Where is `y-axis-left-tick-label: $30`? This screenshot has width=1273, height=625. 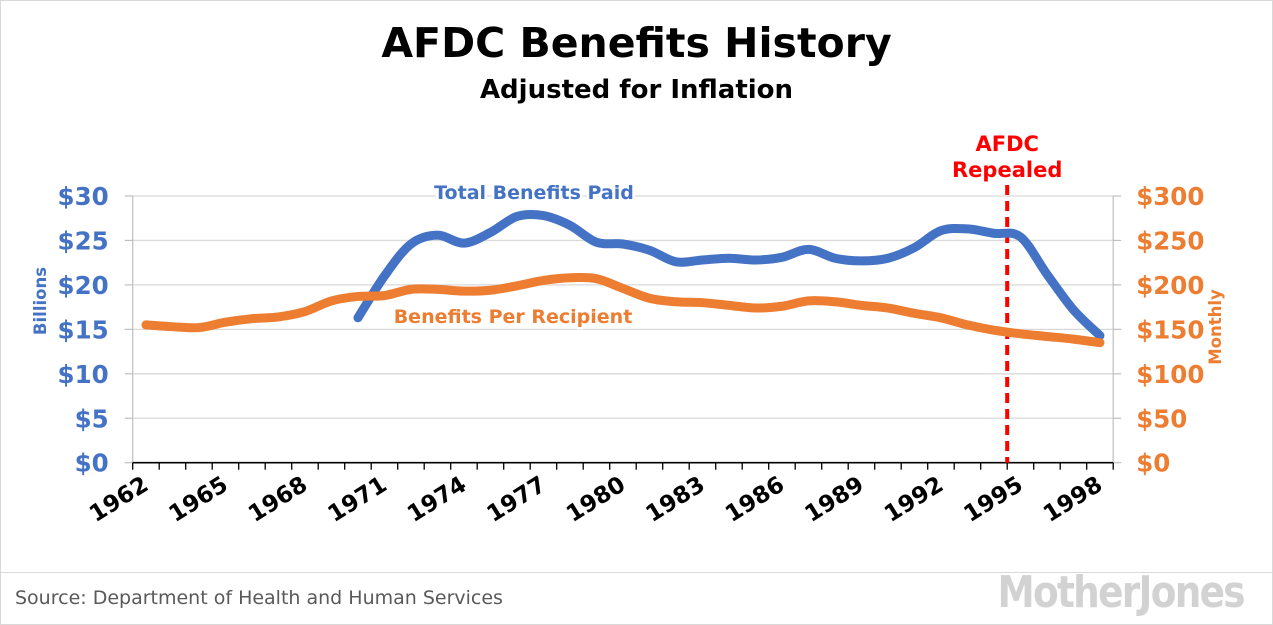 y-axis-left-tick-label: $30 is located at coordinates (83, 196).